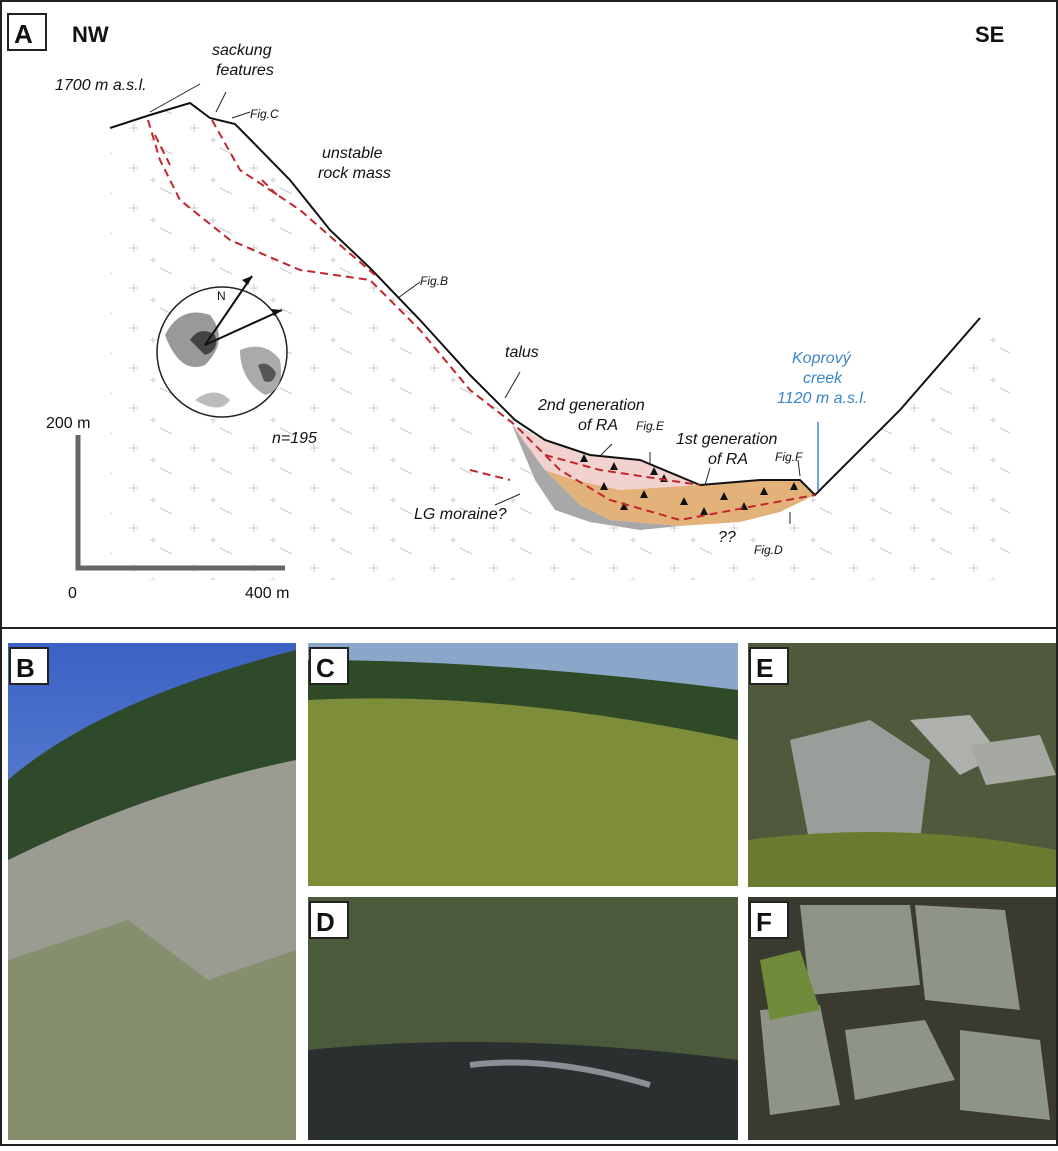  What do you see at coordinates (434, 281) in the screenshot?
I see `figure-reference: Fig.B` at bounding box center [434, 281].